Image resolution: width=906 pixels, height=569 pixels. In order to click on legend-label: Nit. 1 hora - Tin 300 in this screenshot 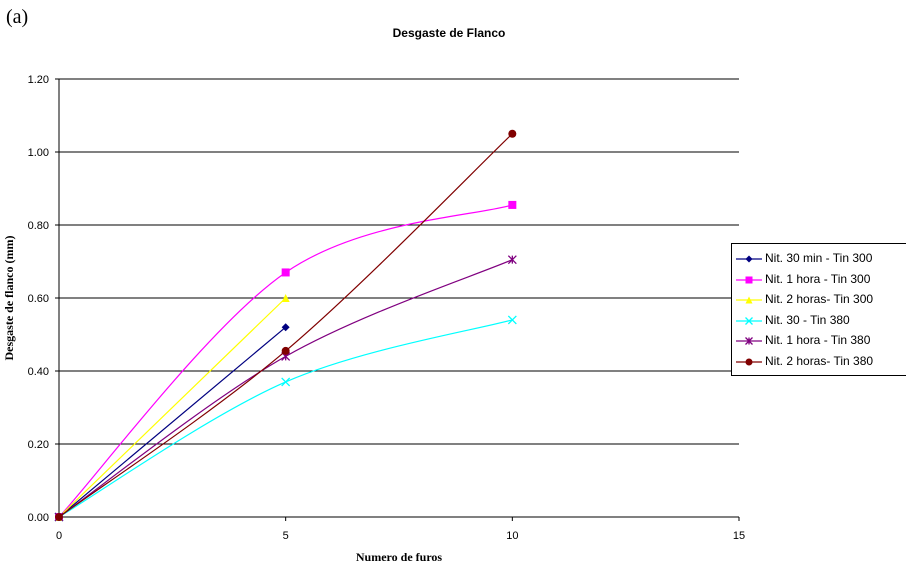, I will do `click(818, 278)`.